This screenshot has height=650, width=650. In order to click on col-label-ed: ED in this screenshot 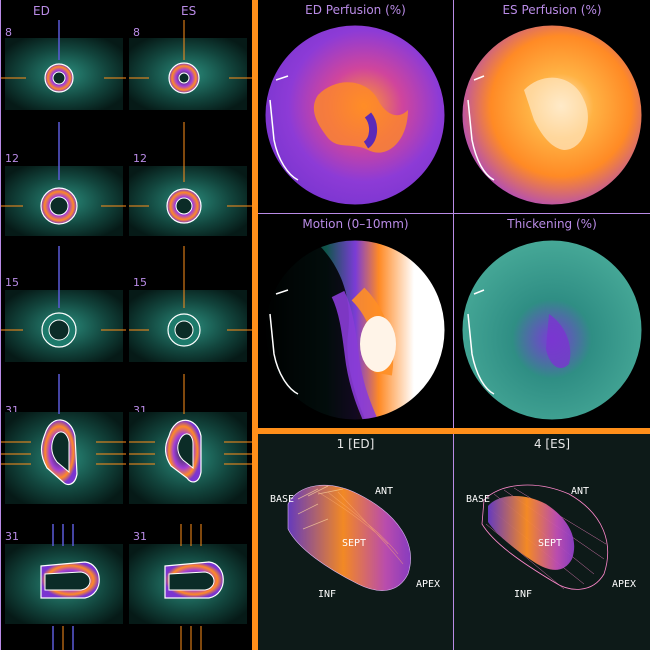, I will do `click(41, 11)`.